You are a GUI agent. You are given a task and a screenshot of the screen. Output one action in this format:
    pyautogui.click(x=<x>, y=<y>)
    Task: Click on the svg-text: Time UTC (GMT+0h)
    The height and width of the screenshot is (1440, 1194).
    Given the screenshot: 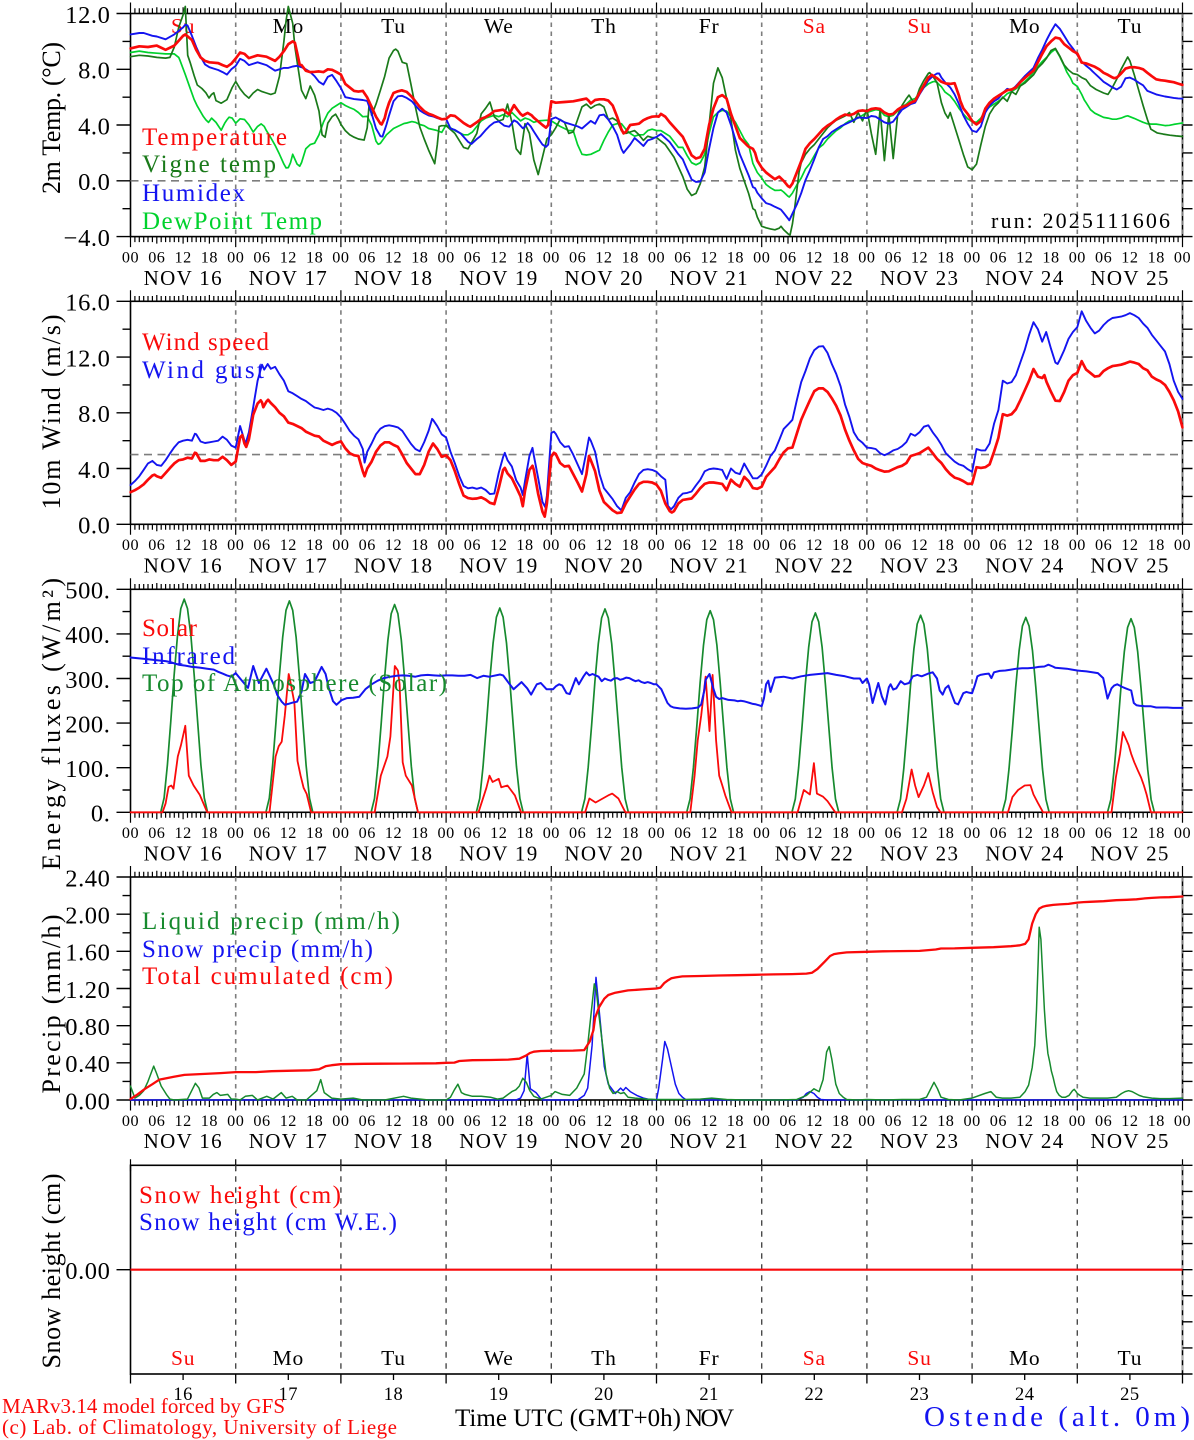 What is the action you would take?
    pyautogui.click(x=568, y=1418)
    